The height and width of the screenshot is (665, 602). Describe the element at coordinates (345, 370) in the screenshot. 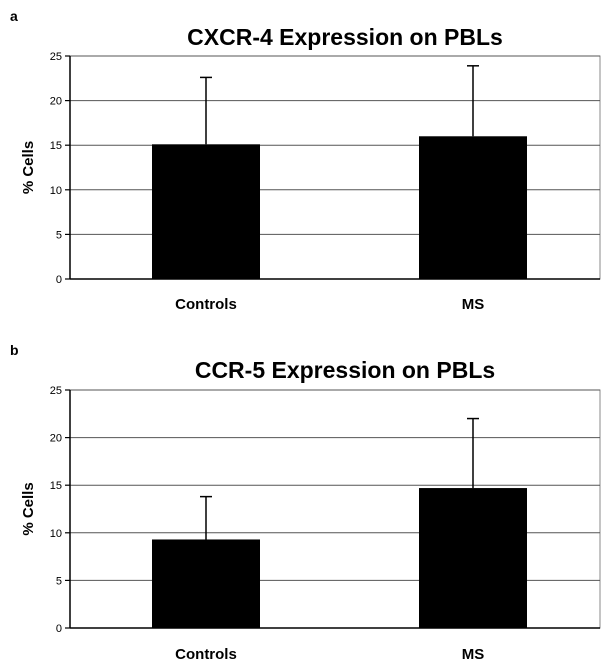

I see `chart-title: CCR-5 Expression on PBLs` at that location.